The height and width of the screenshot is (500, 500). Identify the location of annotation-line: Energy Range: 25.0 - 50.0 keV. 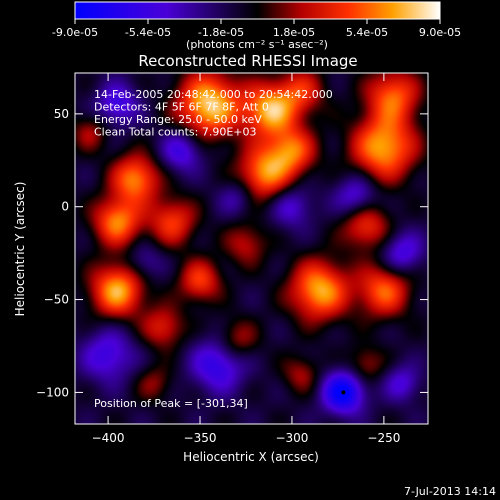
(178, 119).